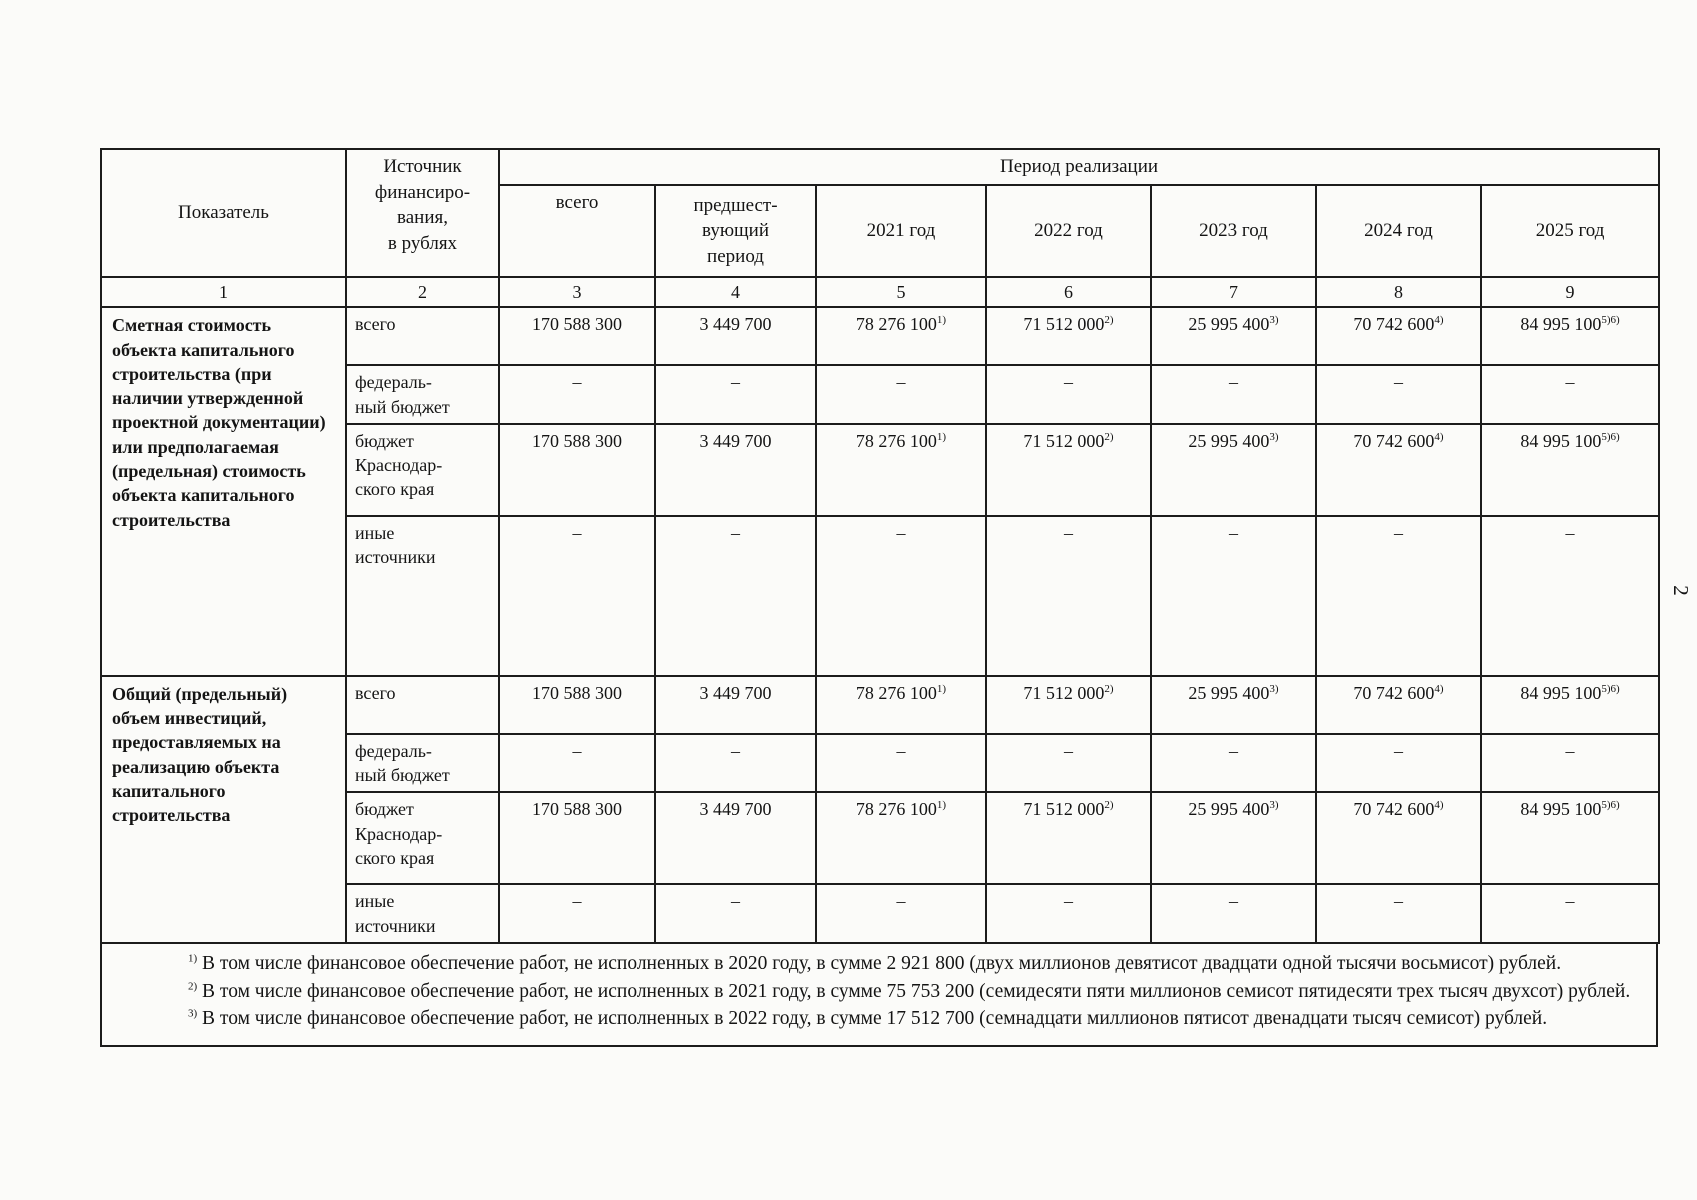 Image resolution: width=1697 pixels, height=1200 pixels. I want to click on footnote-marker: 3), so click(193, 1013).